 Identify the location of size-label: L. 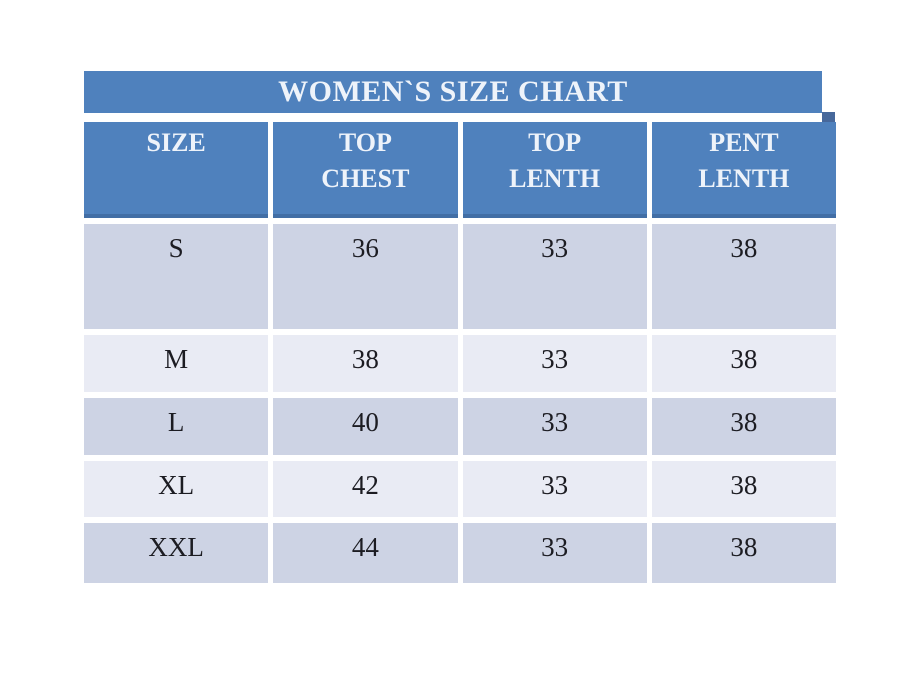
(176, 426).